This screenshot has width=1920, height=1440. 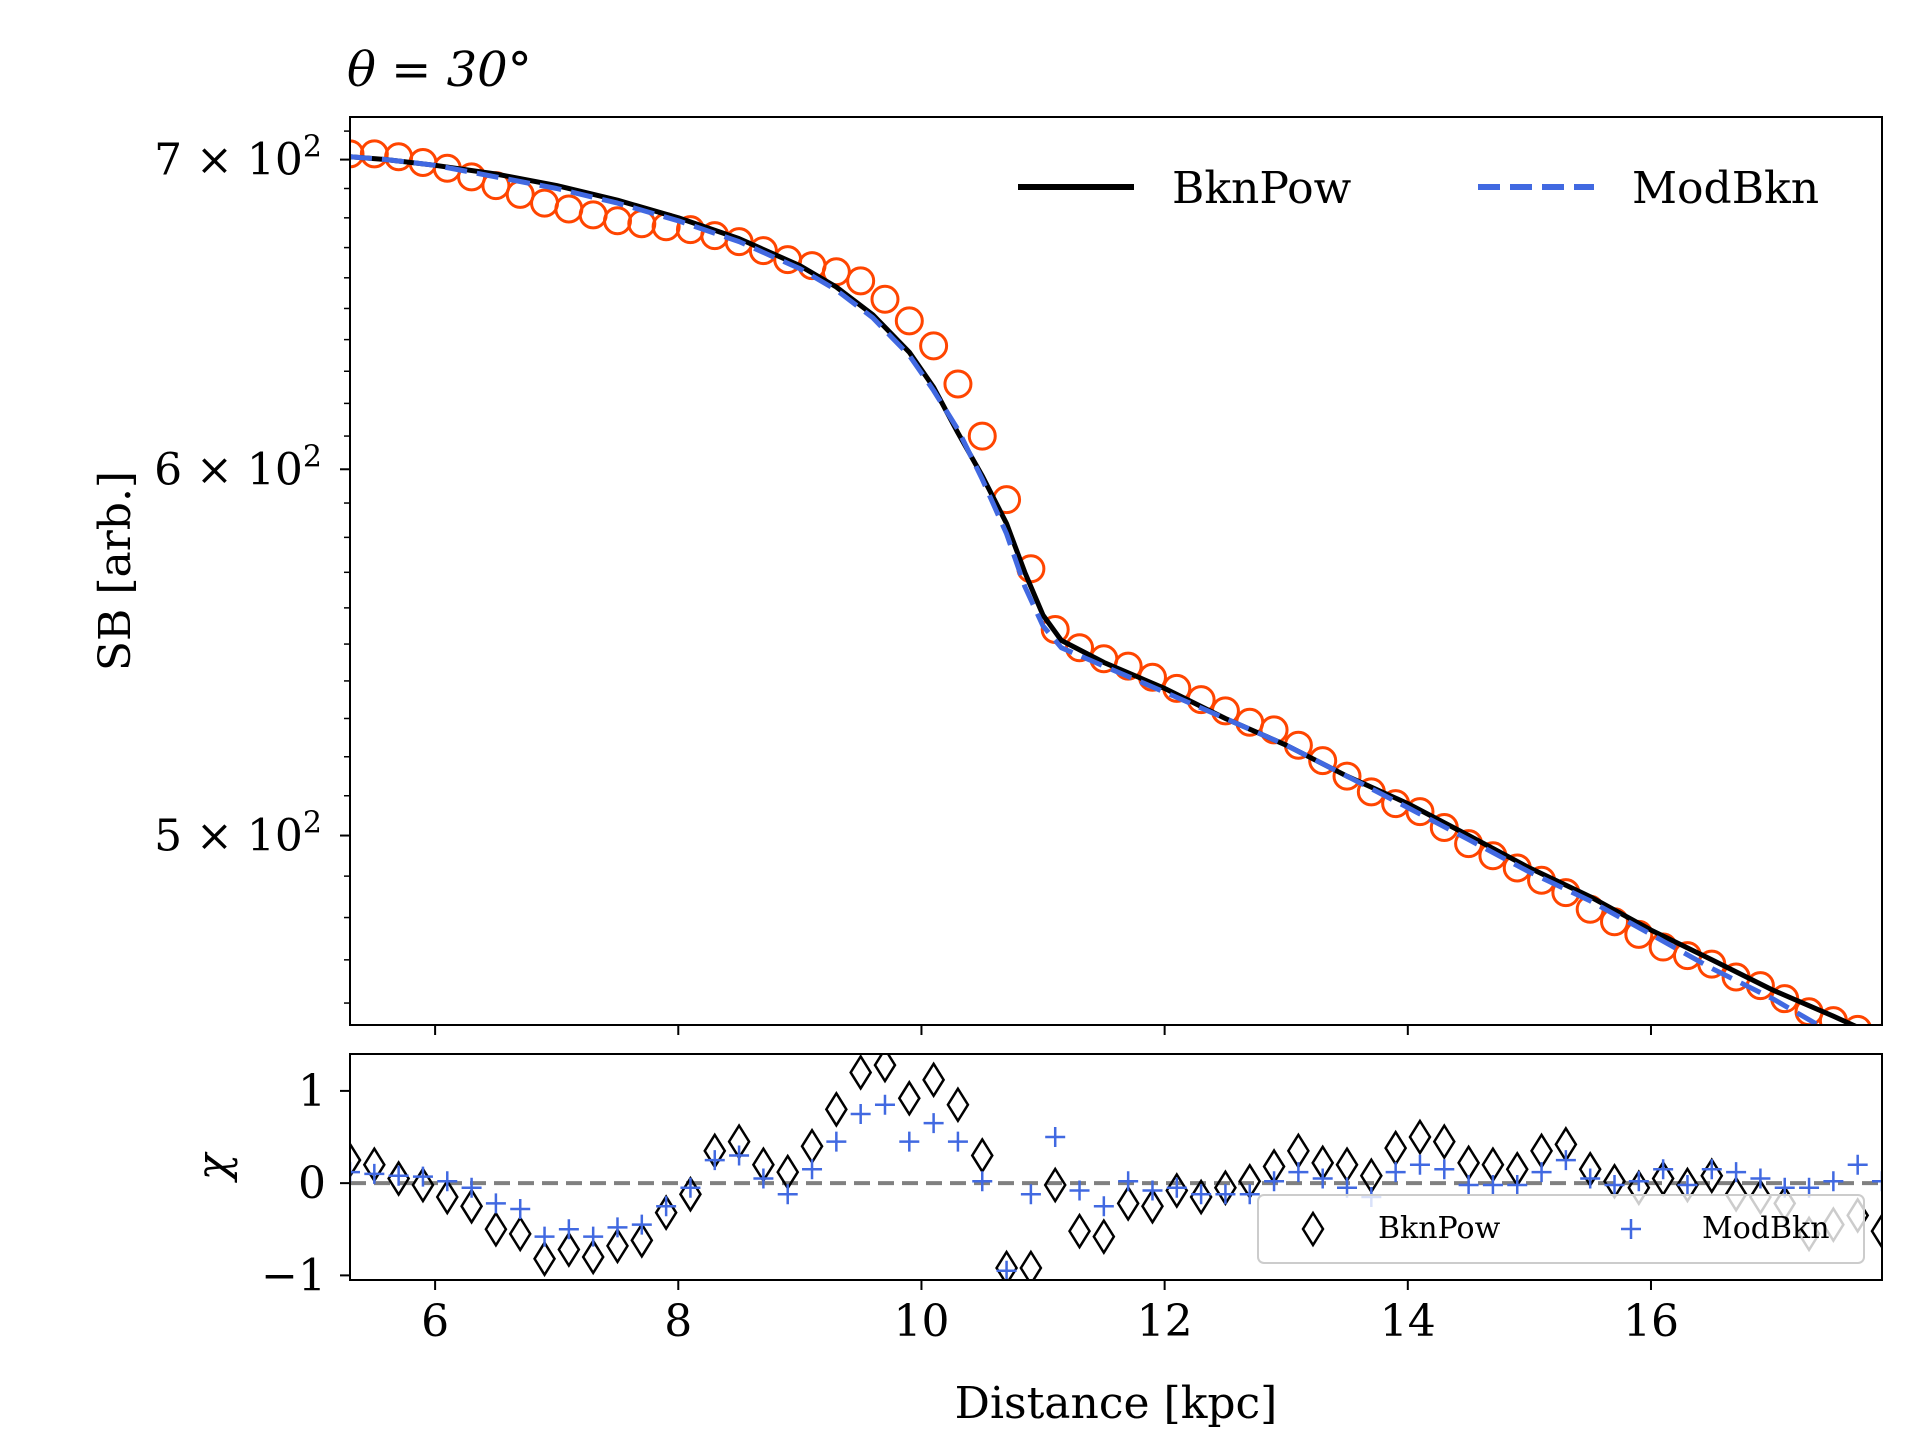 What do you see at coordinates (1262, 188) in the screenshot?
I see `legend-label-bknpow: BknPow` at bounding box center [1262, 188].